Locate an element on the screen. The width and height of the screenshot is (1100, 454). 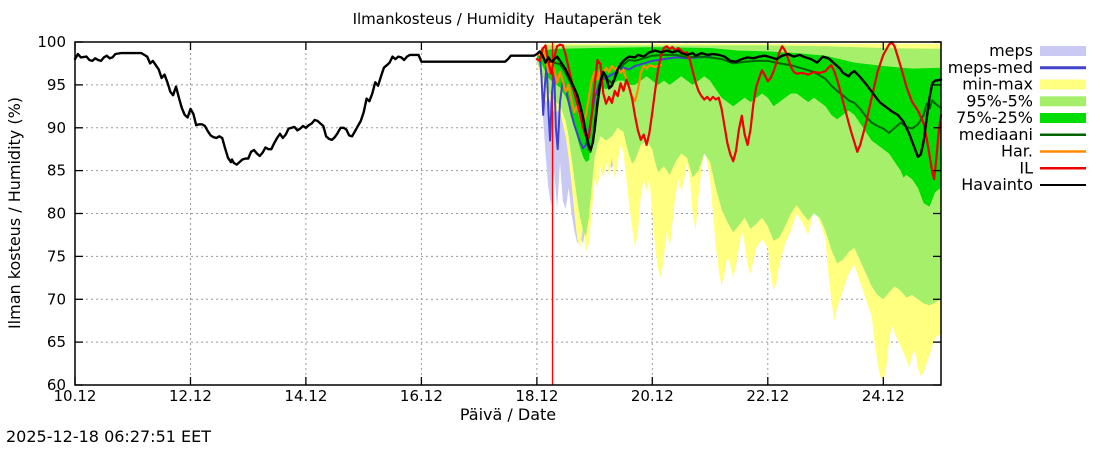
x-tick-label: 16.12 is located at coordinates (421, 396).